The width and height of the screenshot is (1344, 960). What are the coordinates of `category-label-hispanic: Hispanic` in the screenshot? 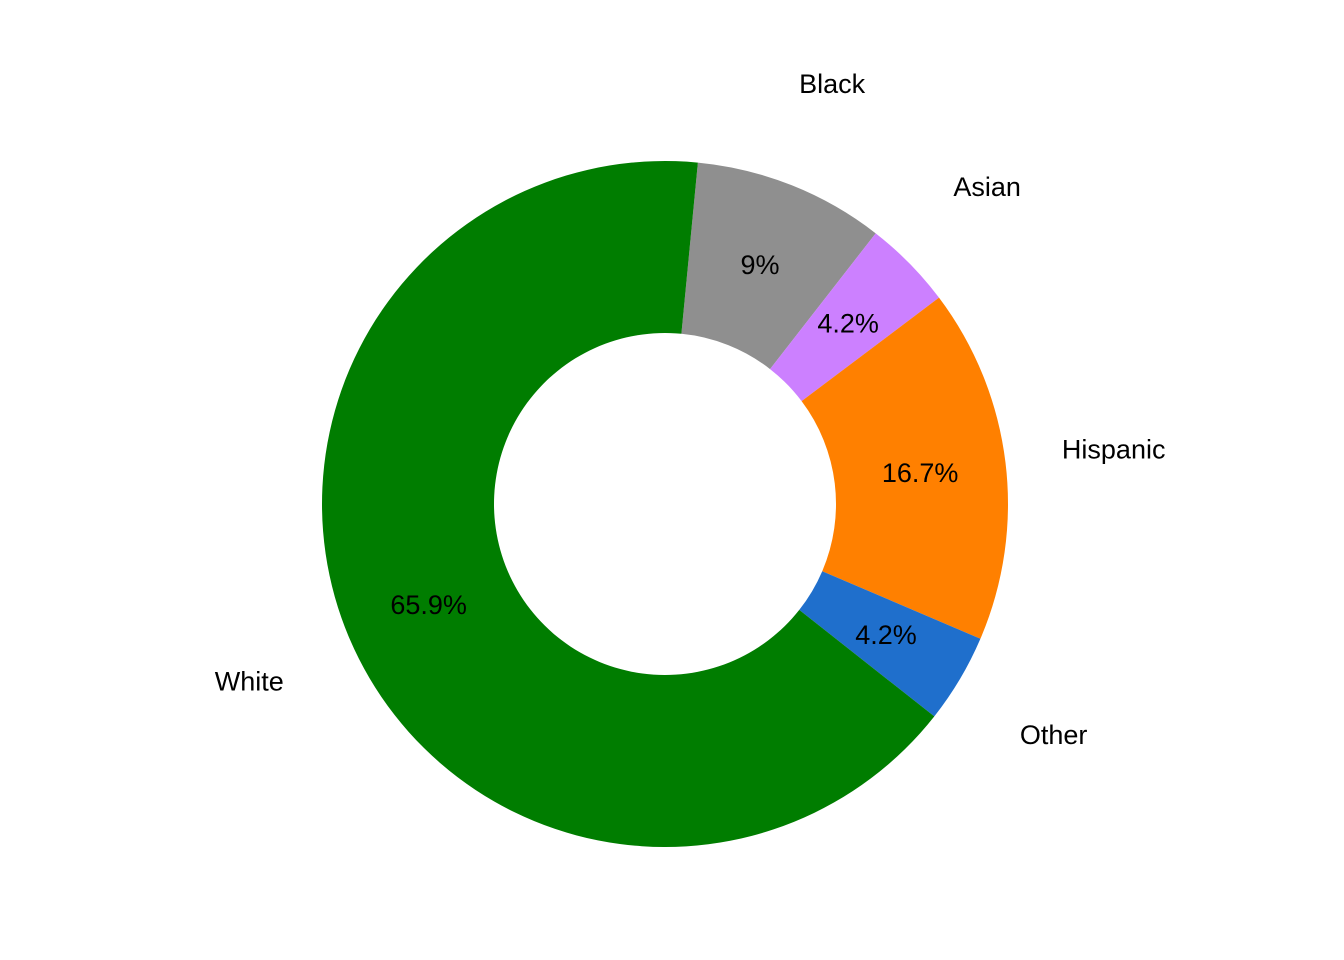 It's located at (1114, 450).